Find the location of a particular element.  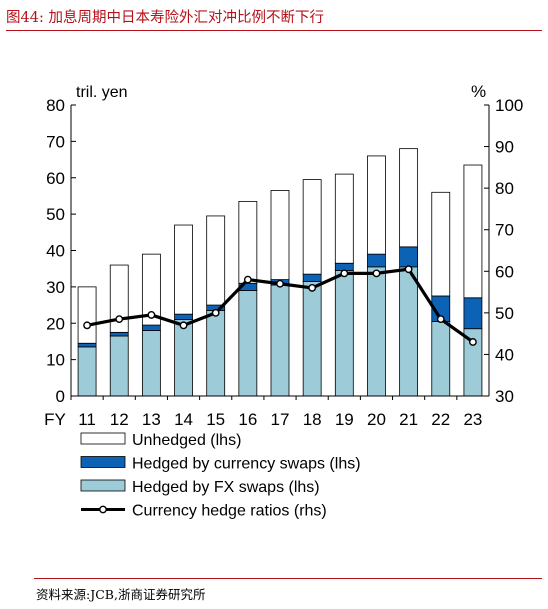

x-tick-label: 13 is located at coordinates (151, 419).